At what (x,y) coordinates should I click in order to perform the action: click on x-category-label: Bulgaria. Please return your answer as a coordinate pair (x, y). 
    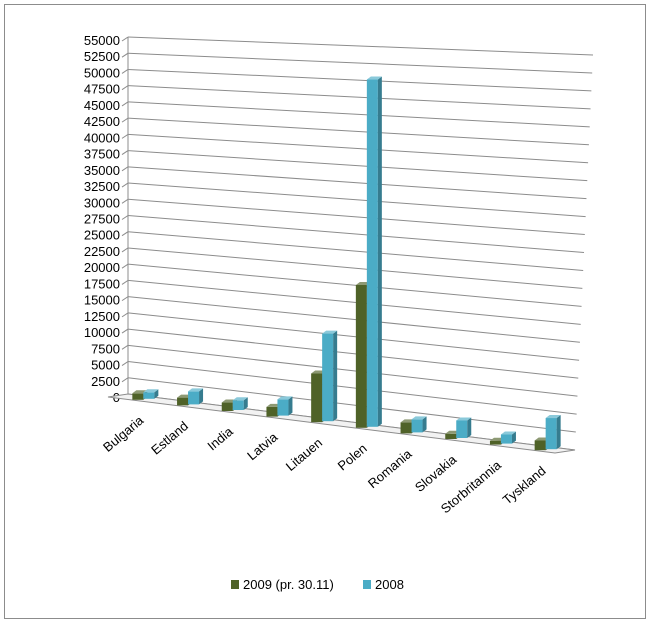
    Looking at the image, I should click on (123, 433).